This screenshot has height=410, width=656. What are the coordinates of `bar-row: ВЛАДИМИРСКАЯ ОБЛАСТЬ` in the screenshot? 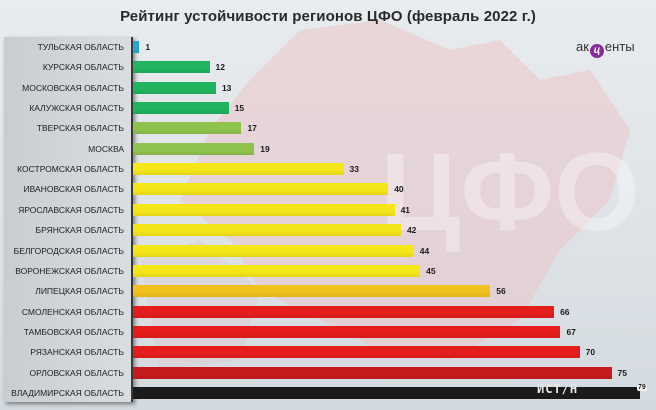 It's located at (328, 393).